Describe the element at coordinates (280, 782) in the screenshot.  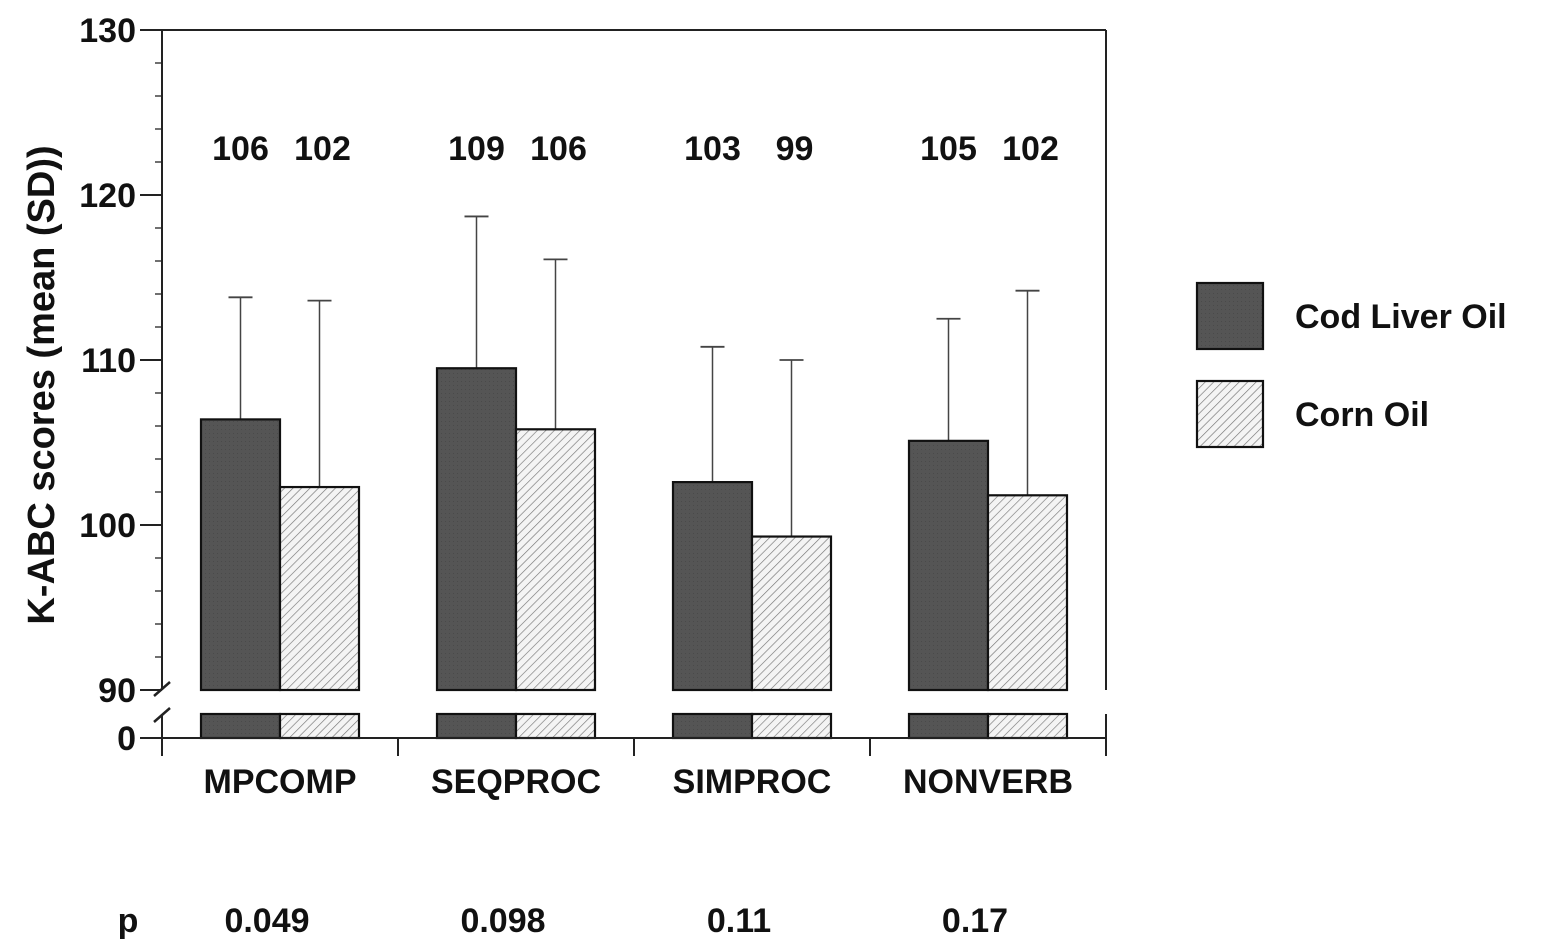
I see `x-tick-label: MPCOMP` at that location.